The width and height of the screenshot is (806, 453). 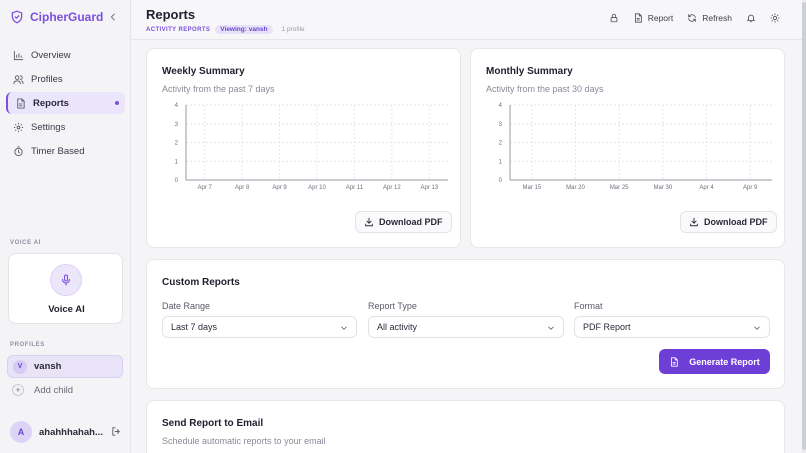 I want to click on weekly-download-pdf-button: Download PDF, so click(x=403, y=222).